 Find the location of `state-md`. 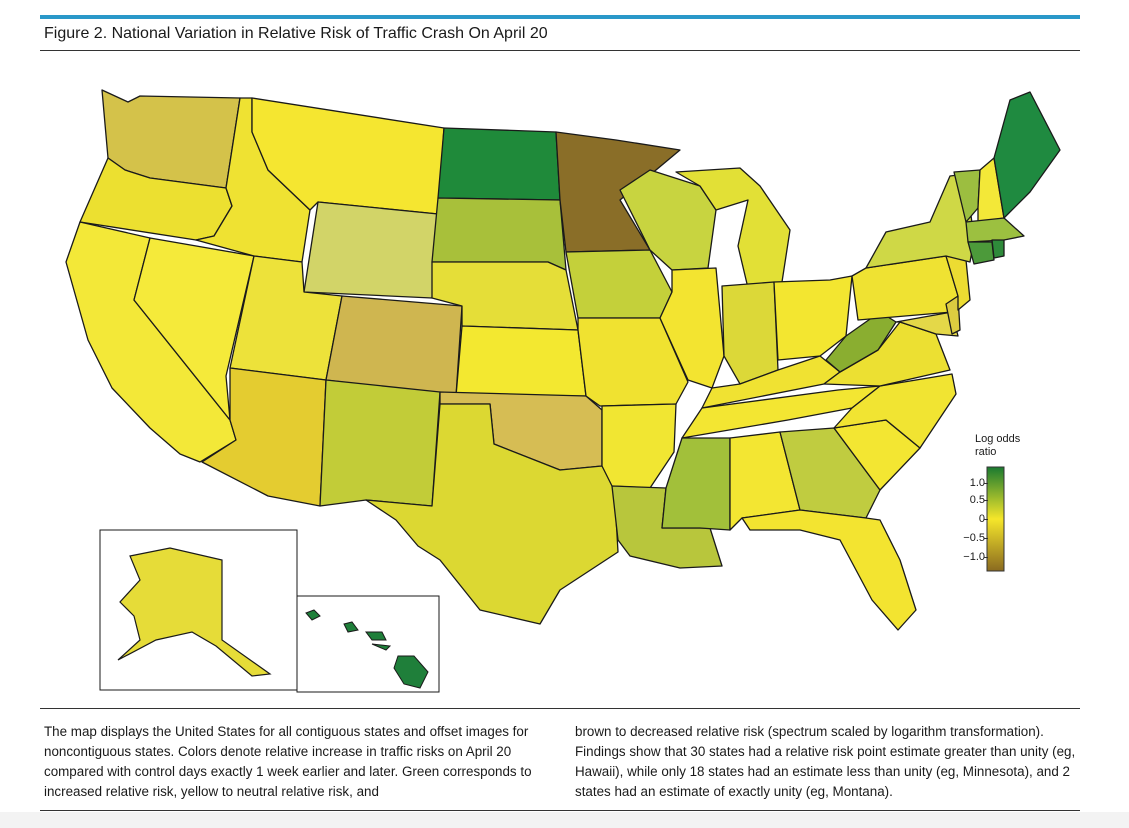

state-md is located at coordinates (927, 324).